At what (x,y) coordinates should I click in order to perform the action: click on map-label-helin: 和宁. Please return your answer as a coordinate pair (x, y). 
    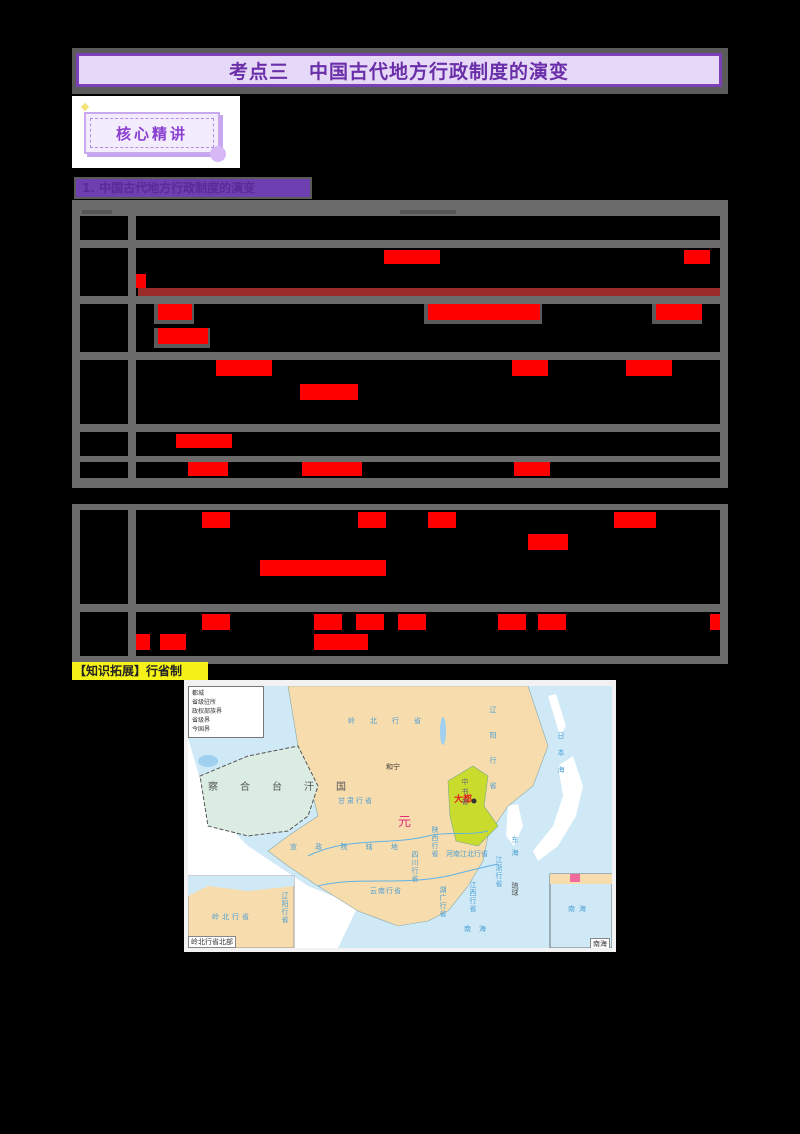
    Looking at the image, I should click on (393, 767).